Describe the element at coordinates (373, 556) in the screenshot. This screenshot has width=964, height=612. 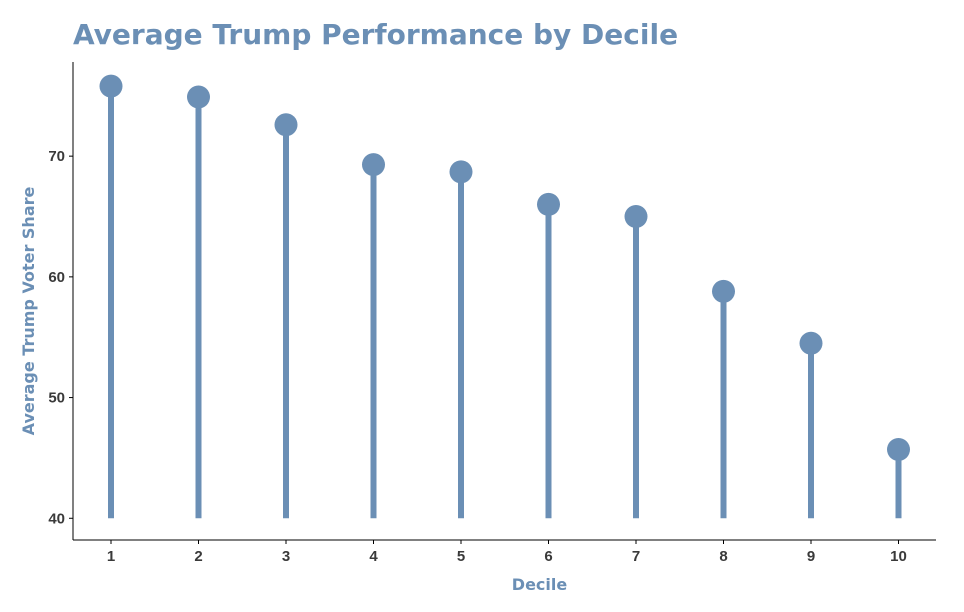
I see `x-tick-label: 4` at that location.